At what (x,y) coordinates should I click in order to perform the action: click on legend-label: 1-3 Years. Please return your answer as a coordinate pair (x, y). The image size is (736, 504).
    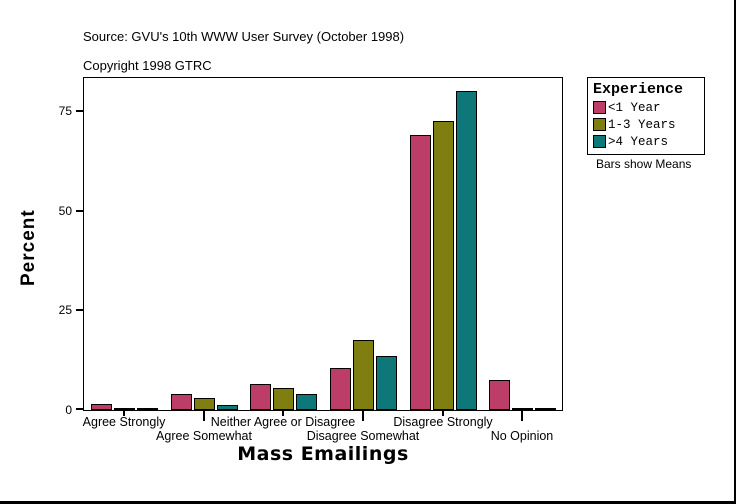
    Looking at the image, I should click on (642, 124).